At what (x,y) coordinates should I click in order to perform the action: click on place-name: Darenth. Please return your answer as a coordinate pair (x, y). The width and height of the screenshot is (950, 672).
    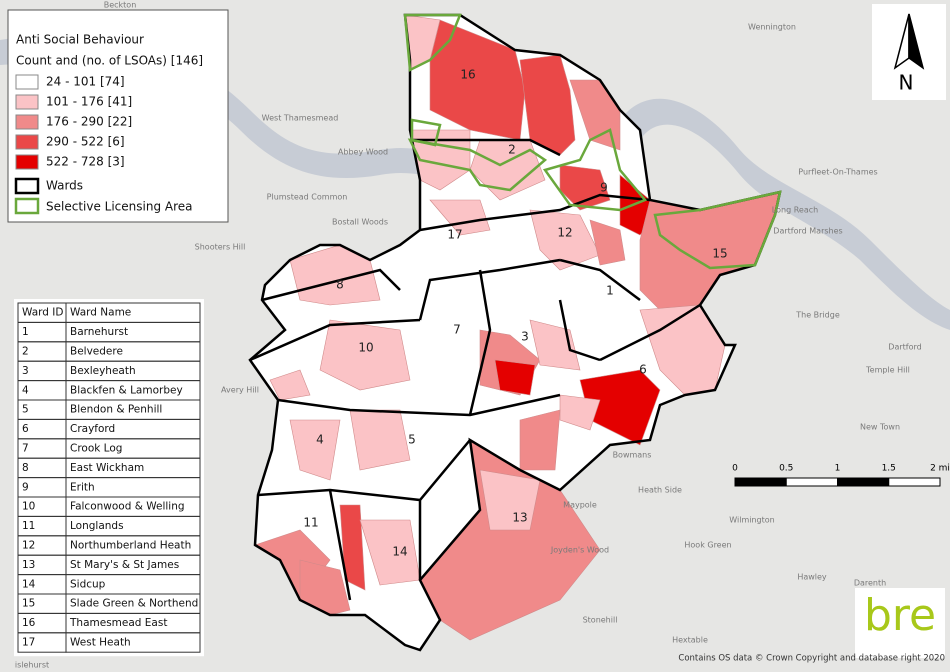
    Looking at the image, I should click on (870, 583).